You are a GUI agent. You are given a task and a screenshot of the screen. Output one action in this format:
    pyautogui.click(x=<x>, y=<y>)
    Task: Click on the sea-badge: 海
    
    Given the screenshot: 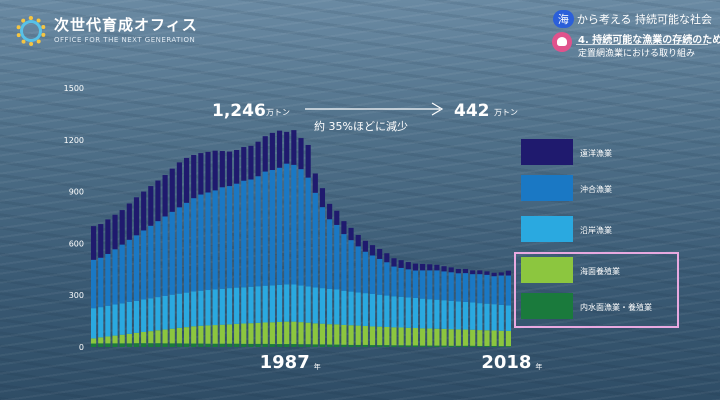 What is the action you would take?
    pyautogui.click(x=563, y=19)
    